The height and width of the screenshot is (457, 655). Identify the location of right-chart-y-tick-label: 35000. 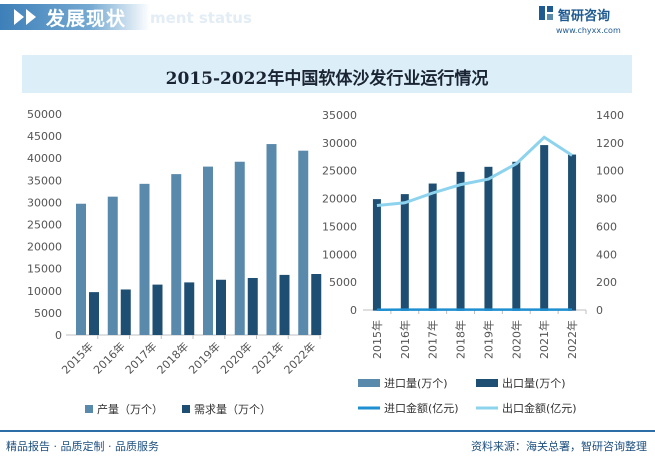
(339, 115).